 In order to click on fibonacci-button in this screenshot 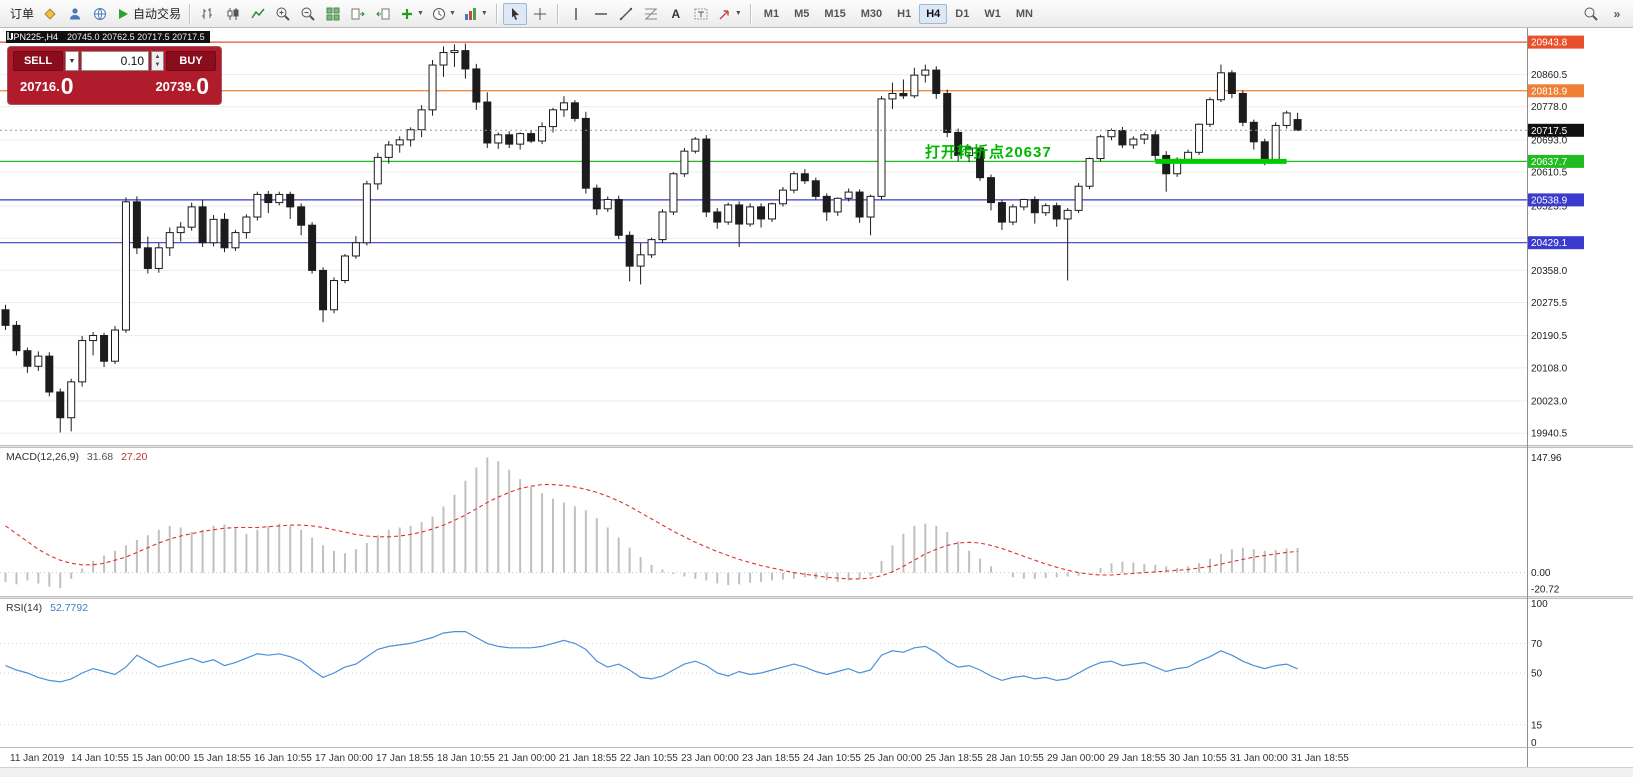, I will do `click(651, 14)`.